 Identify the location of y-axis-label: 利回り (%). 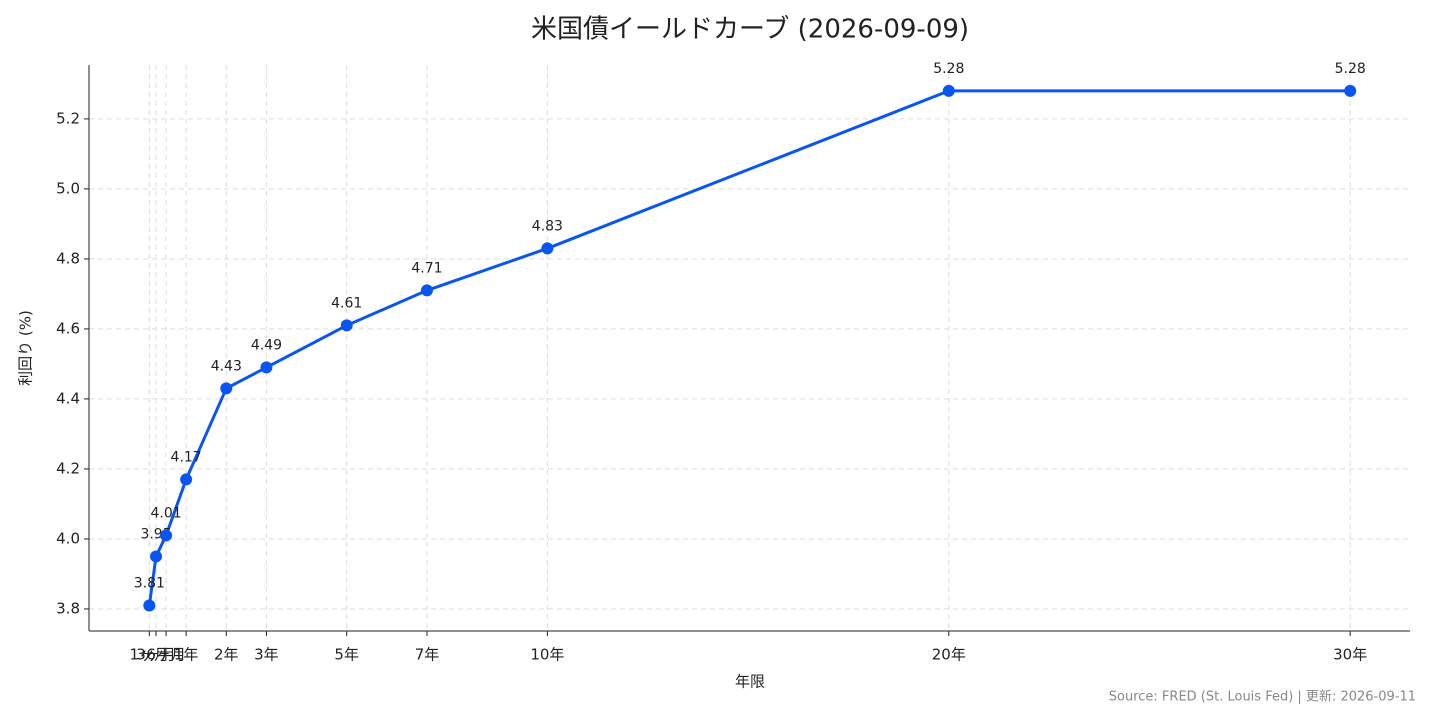
(26, 348).